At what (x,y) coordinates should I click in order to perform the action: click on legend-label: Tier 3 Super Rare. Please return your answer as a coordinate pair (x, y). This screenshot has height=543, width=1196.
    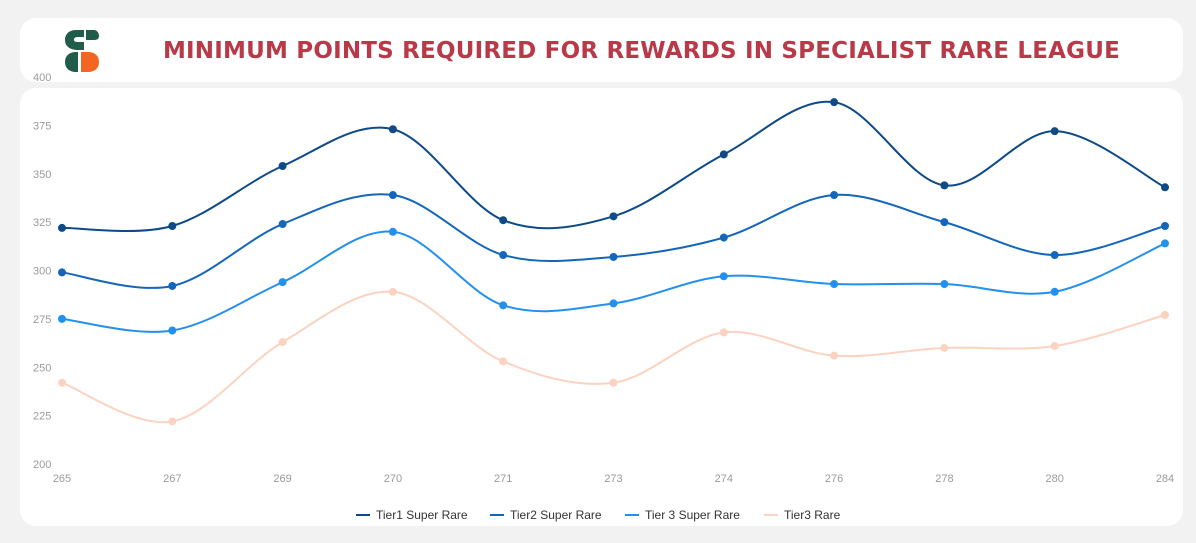
    Looking at the image, I should click on (692, 515).